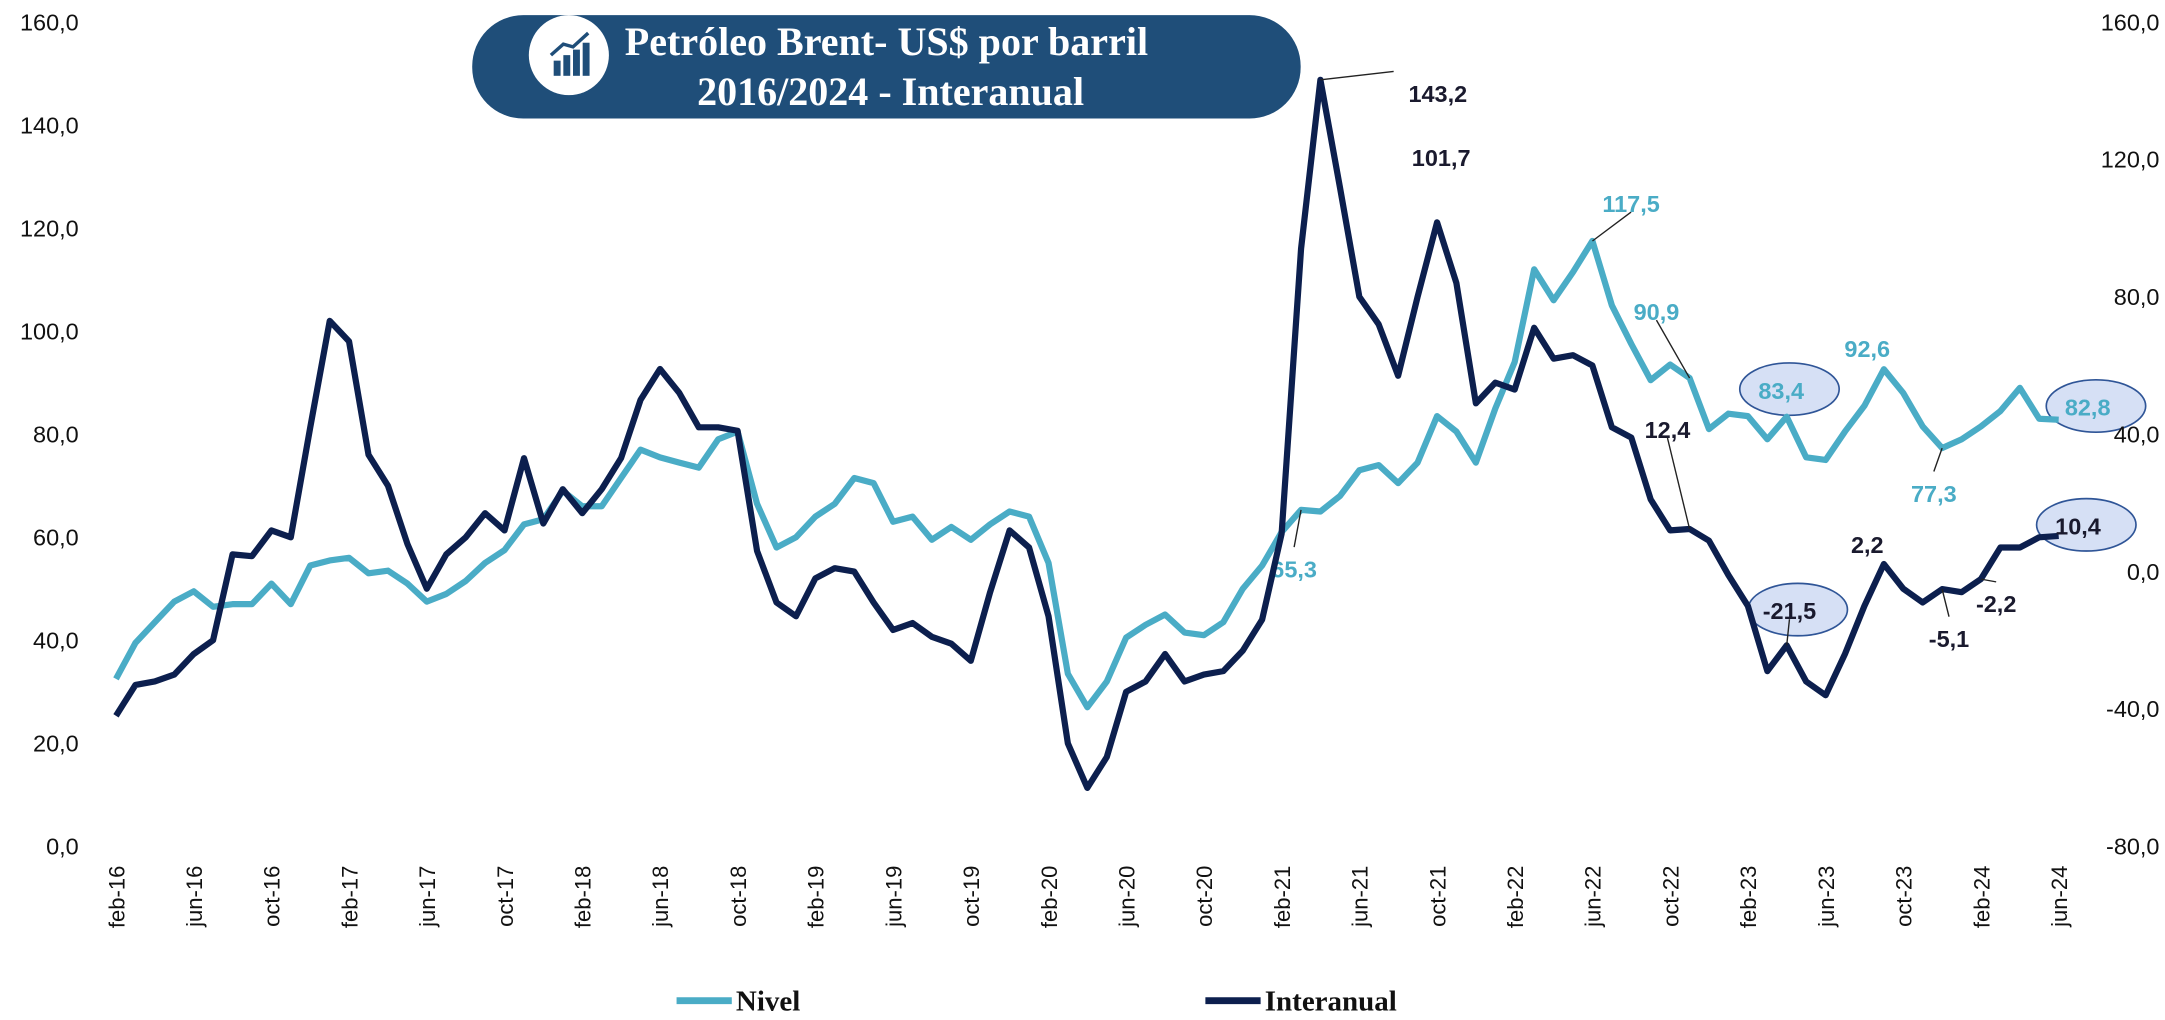 The width and height of the screenshot is (2165, 1020). I want to click on x-tick-label: oct-16, so click(272, 896).